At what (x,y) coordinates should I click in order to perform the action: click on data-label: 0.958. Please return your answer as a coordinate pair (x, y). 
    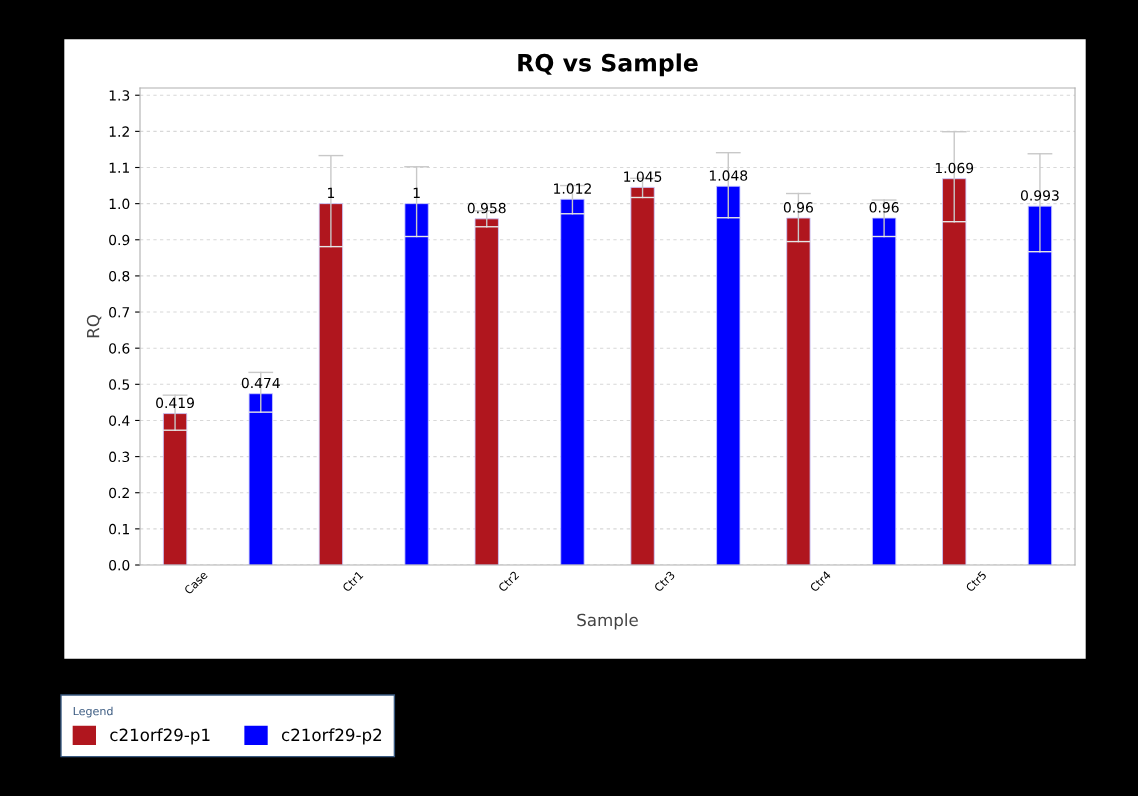
    Looking at the image, I should click on (486, 208).